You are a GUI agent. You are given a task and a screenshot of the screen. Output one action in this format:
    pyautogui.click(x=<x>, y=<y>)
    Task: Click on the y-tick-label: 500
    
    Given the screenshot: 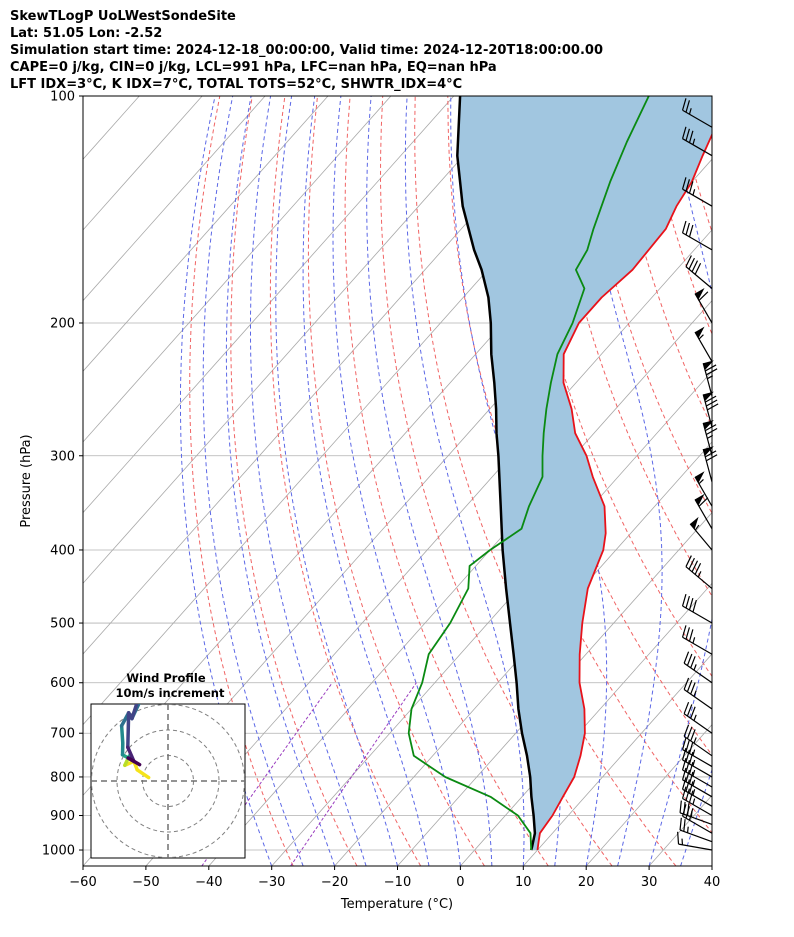 What is the action you would take?
    pyautogui.click(x=62, y=624)
    